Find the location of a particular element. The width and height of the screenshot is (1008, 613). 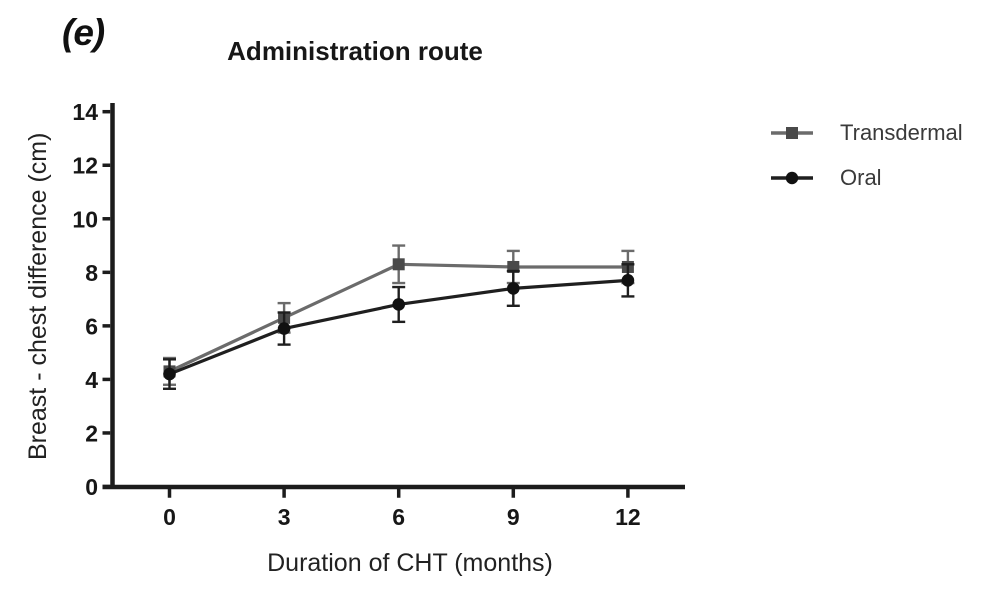

legend-label-transdermal: Transdermal is located at coordinates (901, 132).